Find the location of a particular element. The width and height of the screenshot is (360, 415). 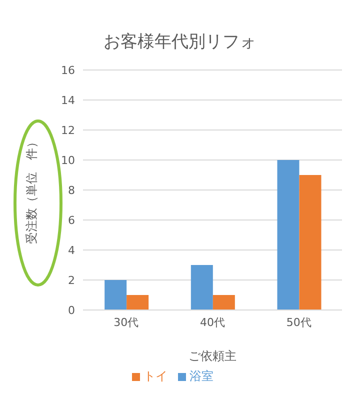

y-tick-label: 14 is located at coordinates (68, 100).